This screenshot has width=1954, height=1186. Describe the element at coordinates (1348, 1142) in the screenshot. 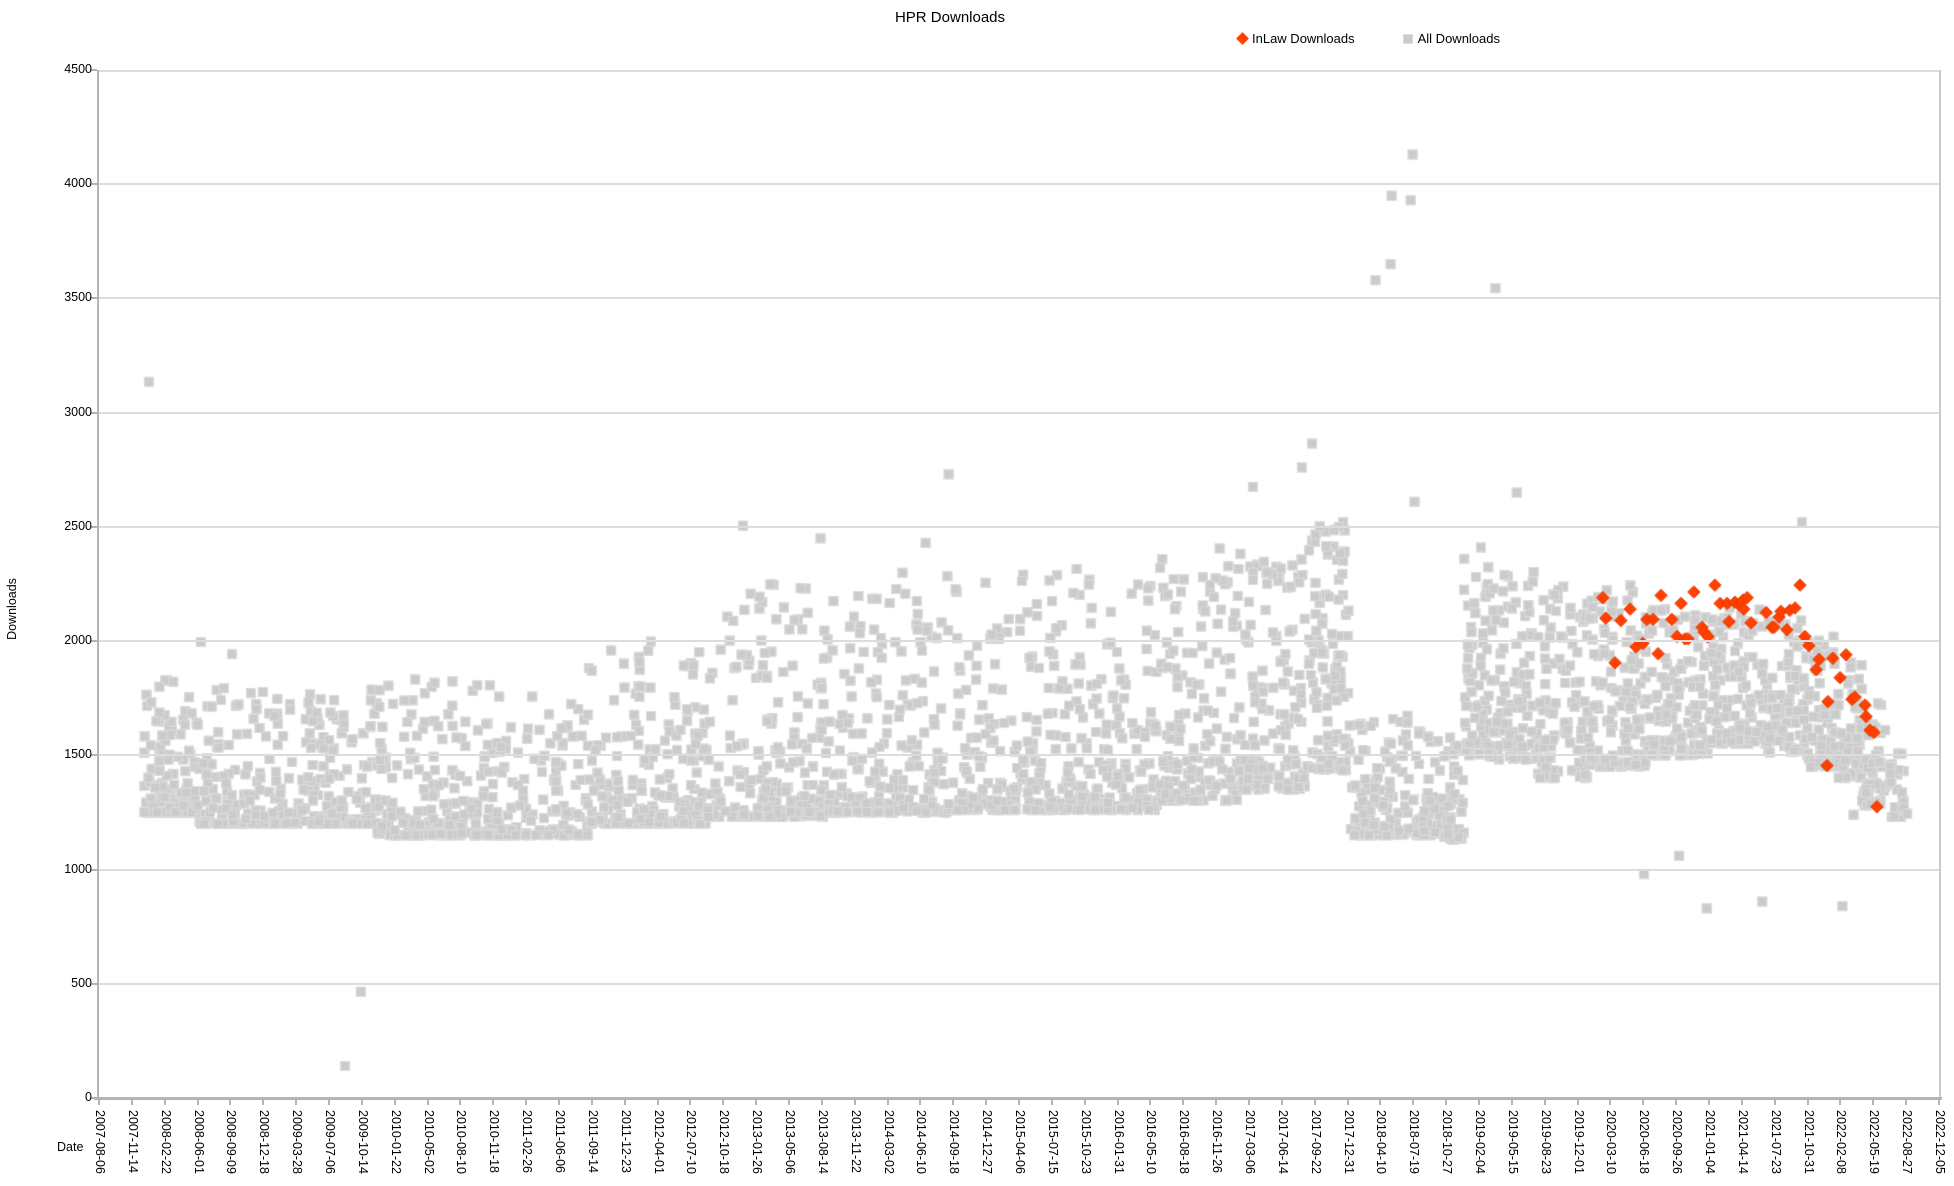

I see `x-tick-label: 2017-12-31` at that location.